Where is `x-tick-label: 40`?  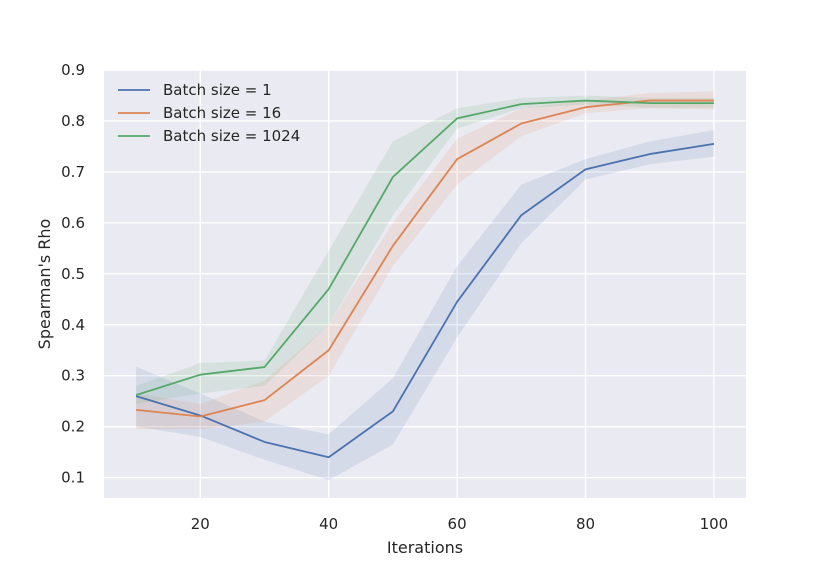 x-tick-label: 40 is located at coordinates (328, 524).